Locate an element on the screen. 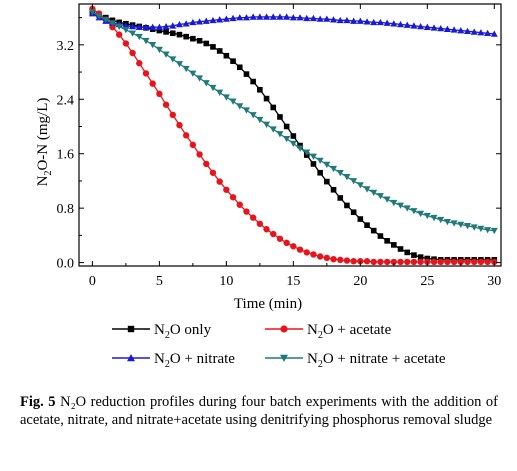  legend-label-rest: O + nitrate + acetate is located at coordinates (384, 359).